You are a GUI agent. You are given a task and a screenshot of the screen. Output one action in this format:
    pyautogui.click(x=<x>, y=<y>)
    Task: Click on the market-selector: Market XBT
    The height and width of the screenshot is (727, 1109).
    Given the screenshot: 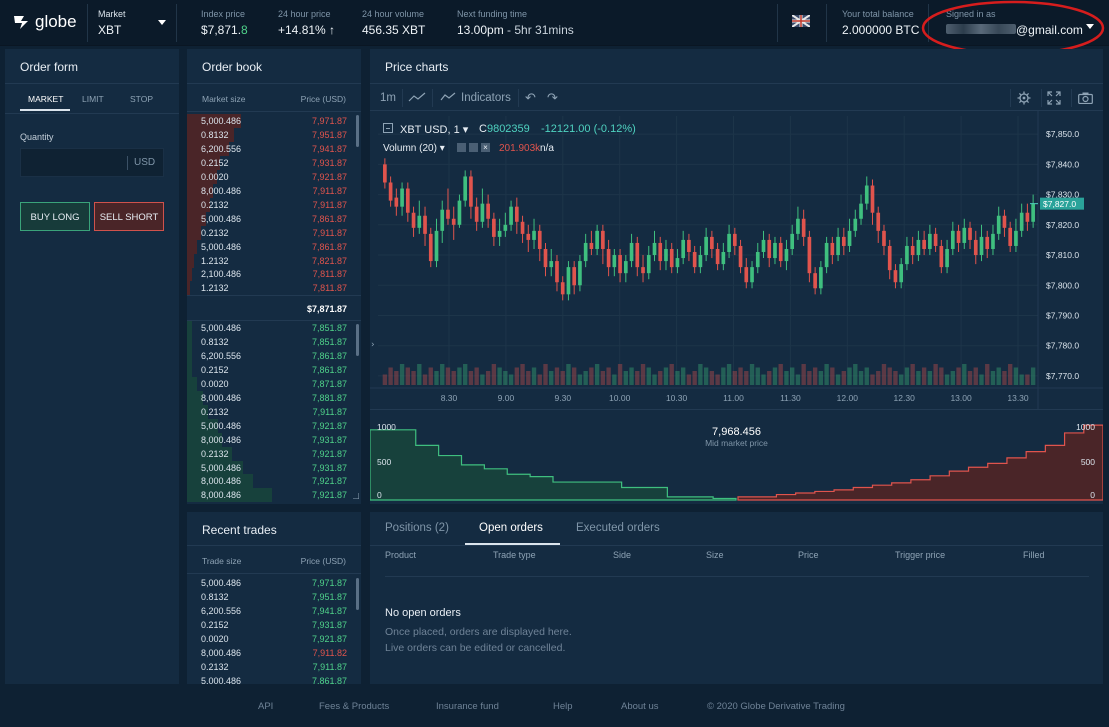 What is the action you would take?
    pyautogui.click(x=132, y=23)
    